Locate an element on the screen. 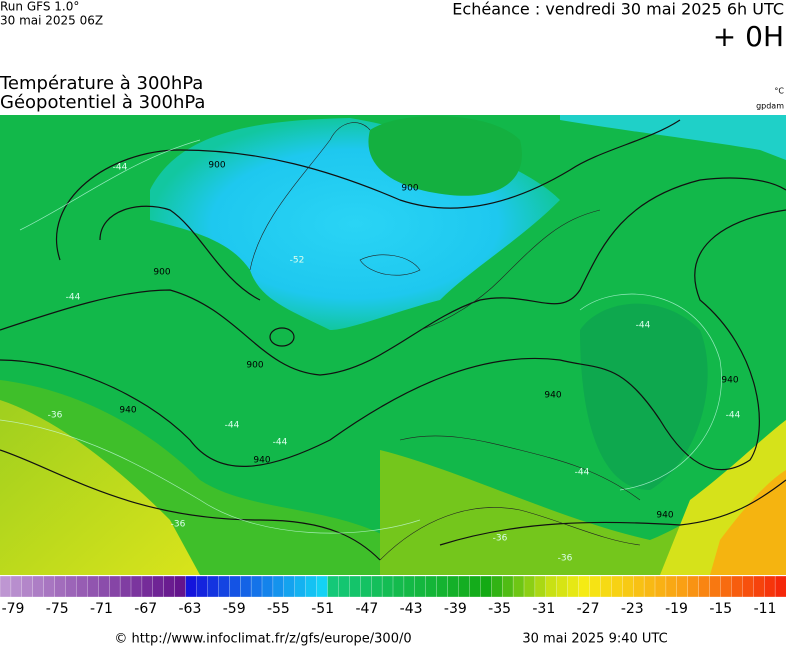 This screenshot has width=786, height=648. contour-label: -52 is located at coordinates (297, 261).